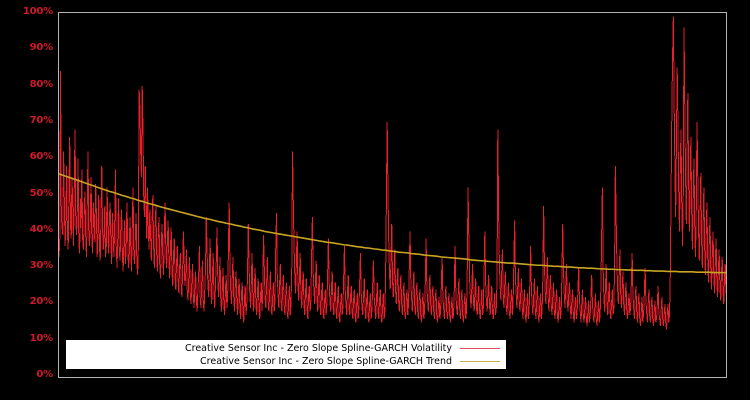 The width and height of the screenshot is (750, 400). I want to click on y-tick-label: 0%, so click(44, 374).